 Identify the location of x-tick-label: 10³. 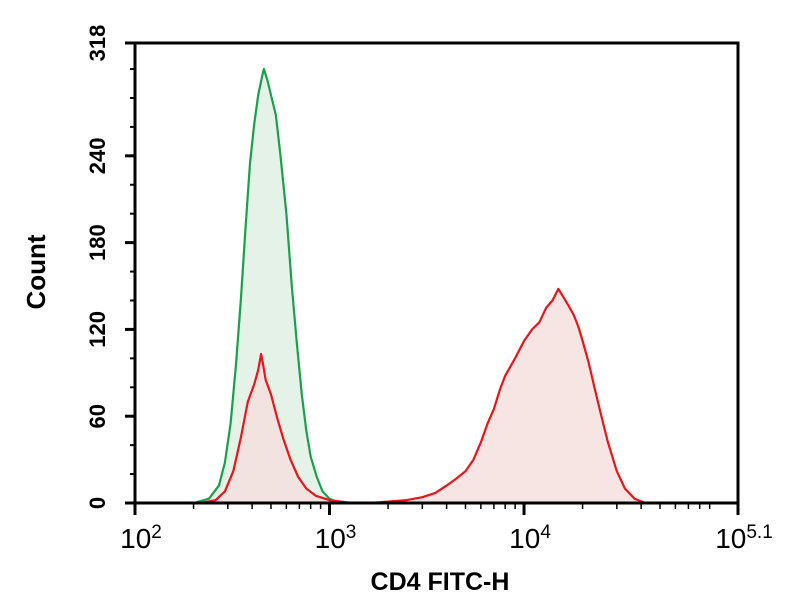
(336, 538).